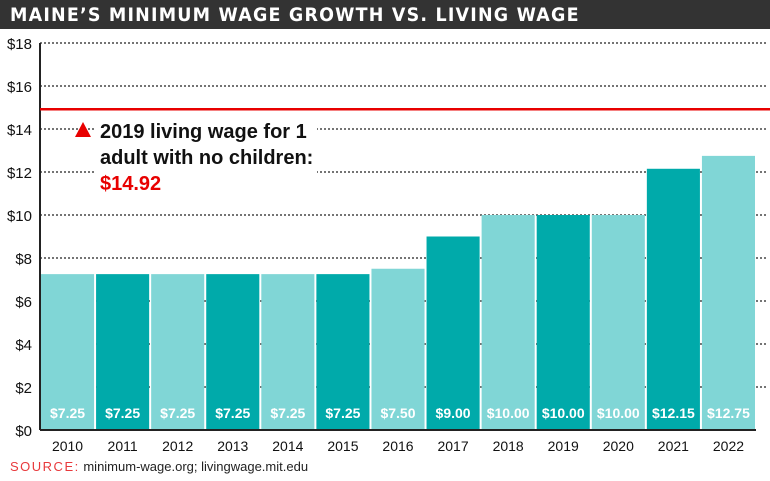 Image resolution: width=770 pixels, height=481 pixels. What do you see at coordinates (563, 446) in the screenshot?
I see `x-tick-label: 2019` at bounding box center [563, 446].